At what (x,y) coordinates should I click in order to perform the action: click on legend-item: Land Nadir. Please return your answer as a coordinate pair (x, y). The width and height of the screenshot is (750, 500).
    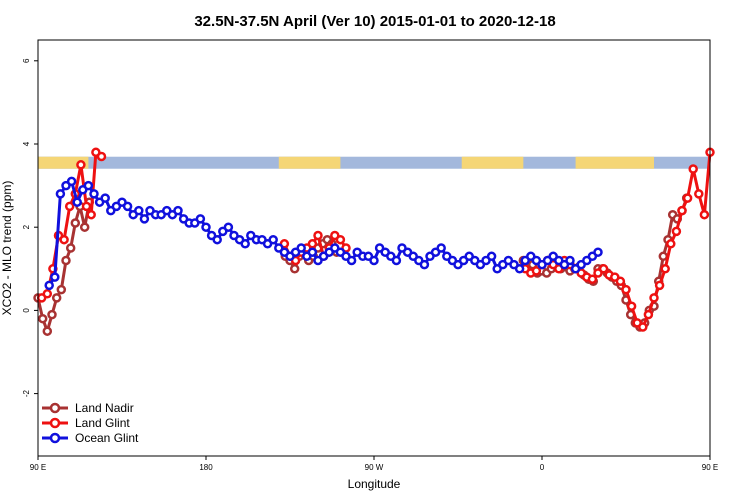
    Looking at the image, I should click on (88, 408).